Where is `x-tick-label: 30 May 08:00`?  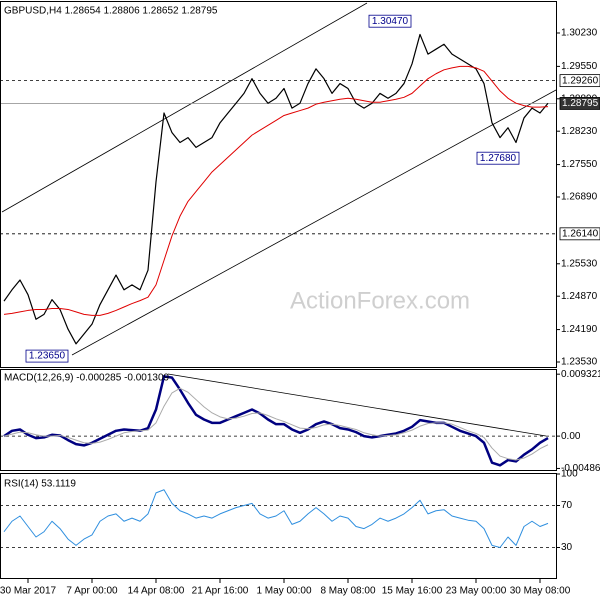 x-tick-label: 30 May 08:00 is located at coordinates (540, 591).